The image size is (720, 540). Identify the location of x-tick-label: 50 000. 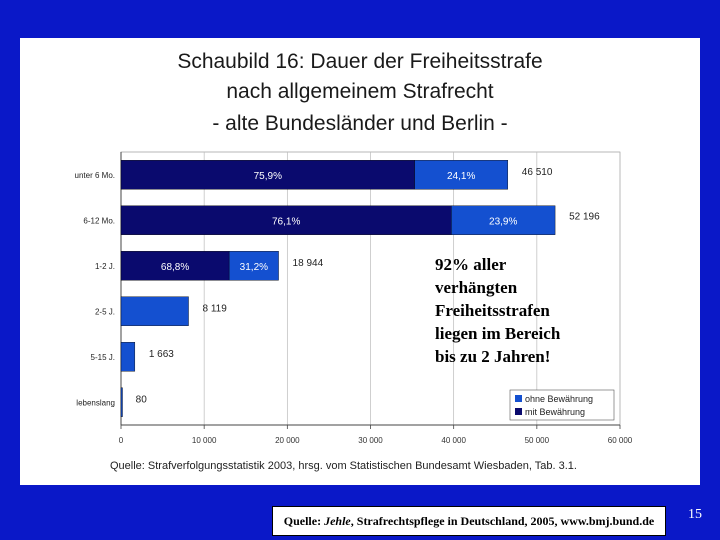
(537, 440).